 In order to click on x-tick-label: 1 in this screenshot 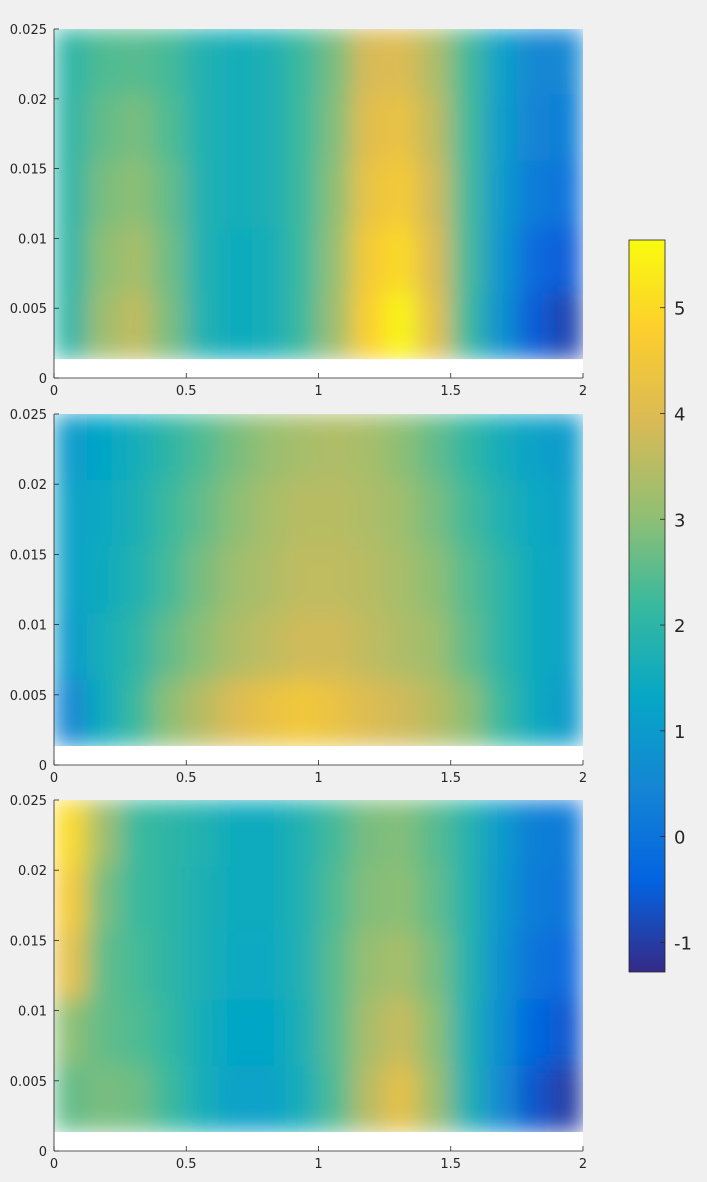, I will do `click(318, 778)`.